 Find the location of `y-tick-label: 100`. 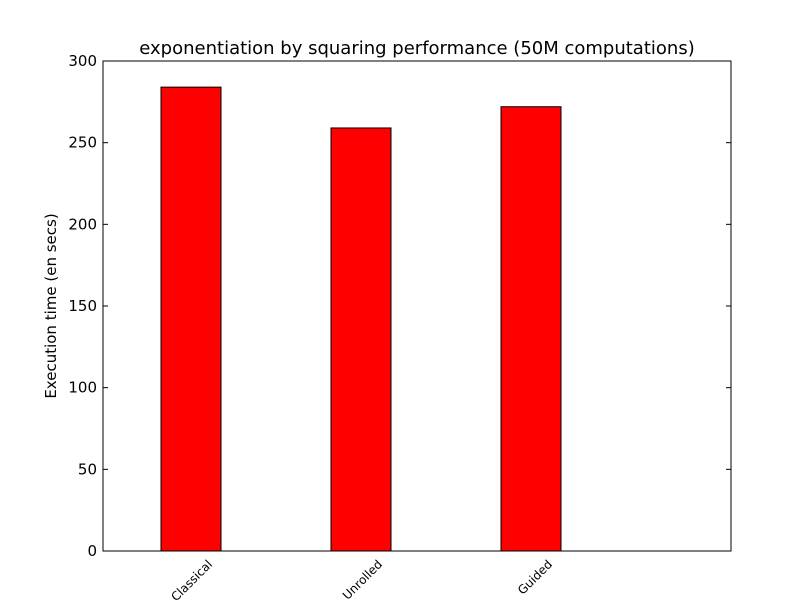

y-tick-label: 100 is located at coordinates (82, 388).